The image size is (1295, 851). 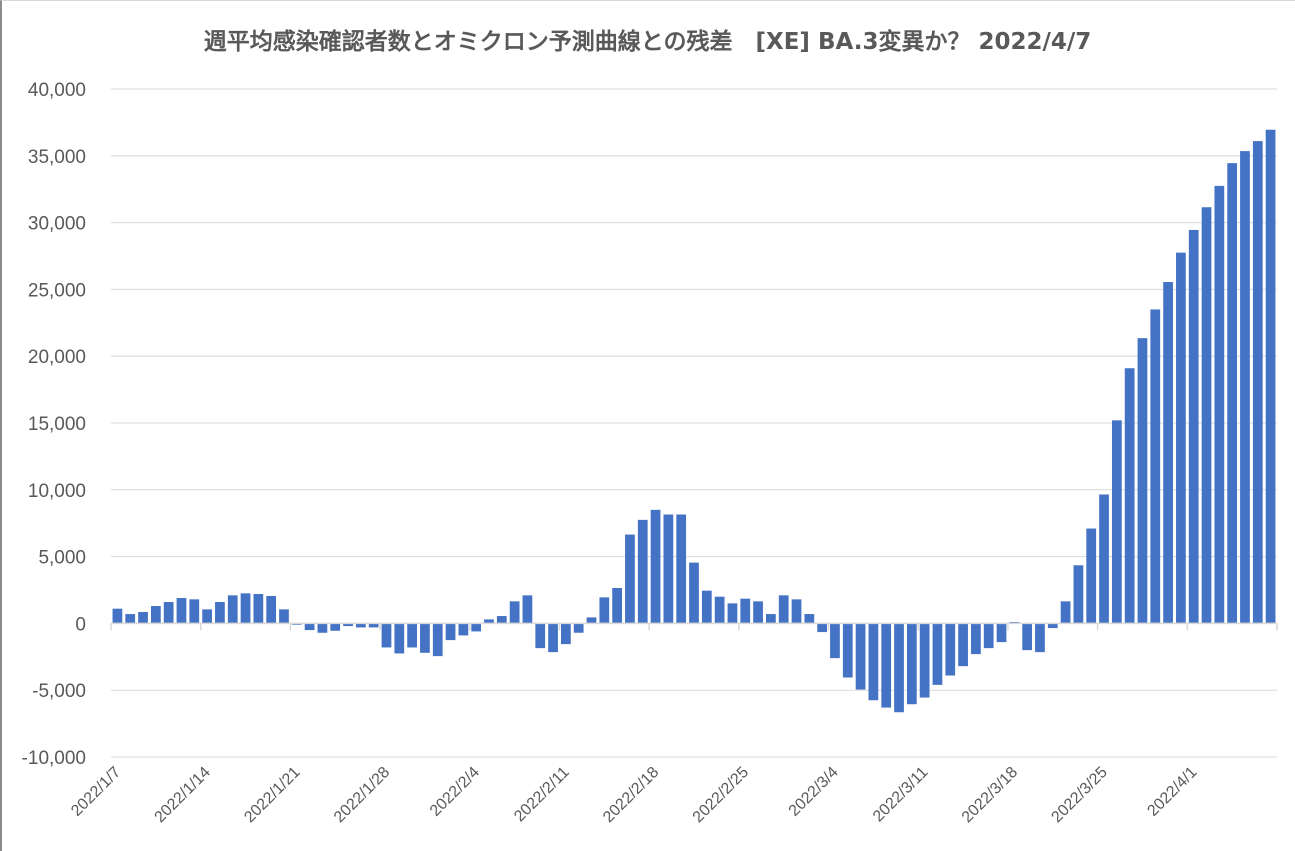 I want to click on x-tick-label: 2022/2/18, so click(x=631, y=795).